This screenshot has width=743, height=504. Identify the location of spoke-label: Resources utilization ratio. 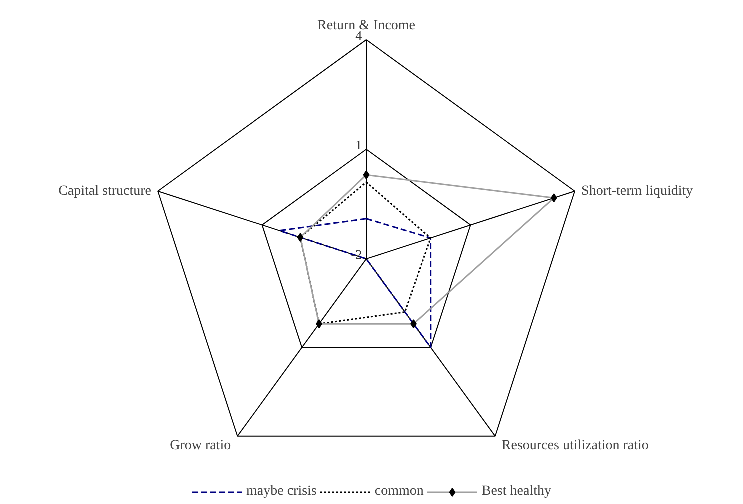
(575, 446).